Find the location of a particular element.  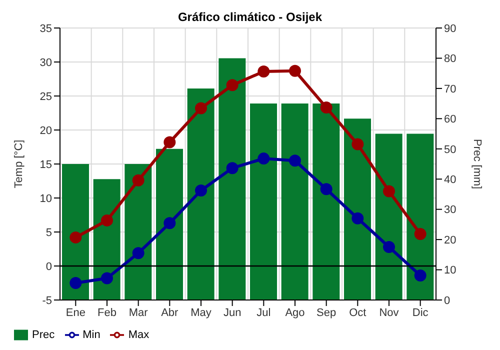

y2-tick-label: 60 is located at coordinates (450, 120).